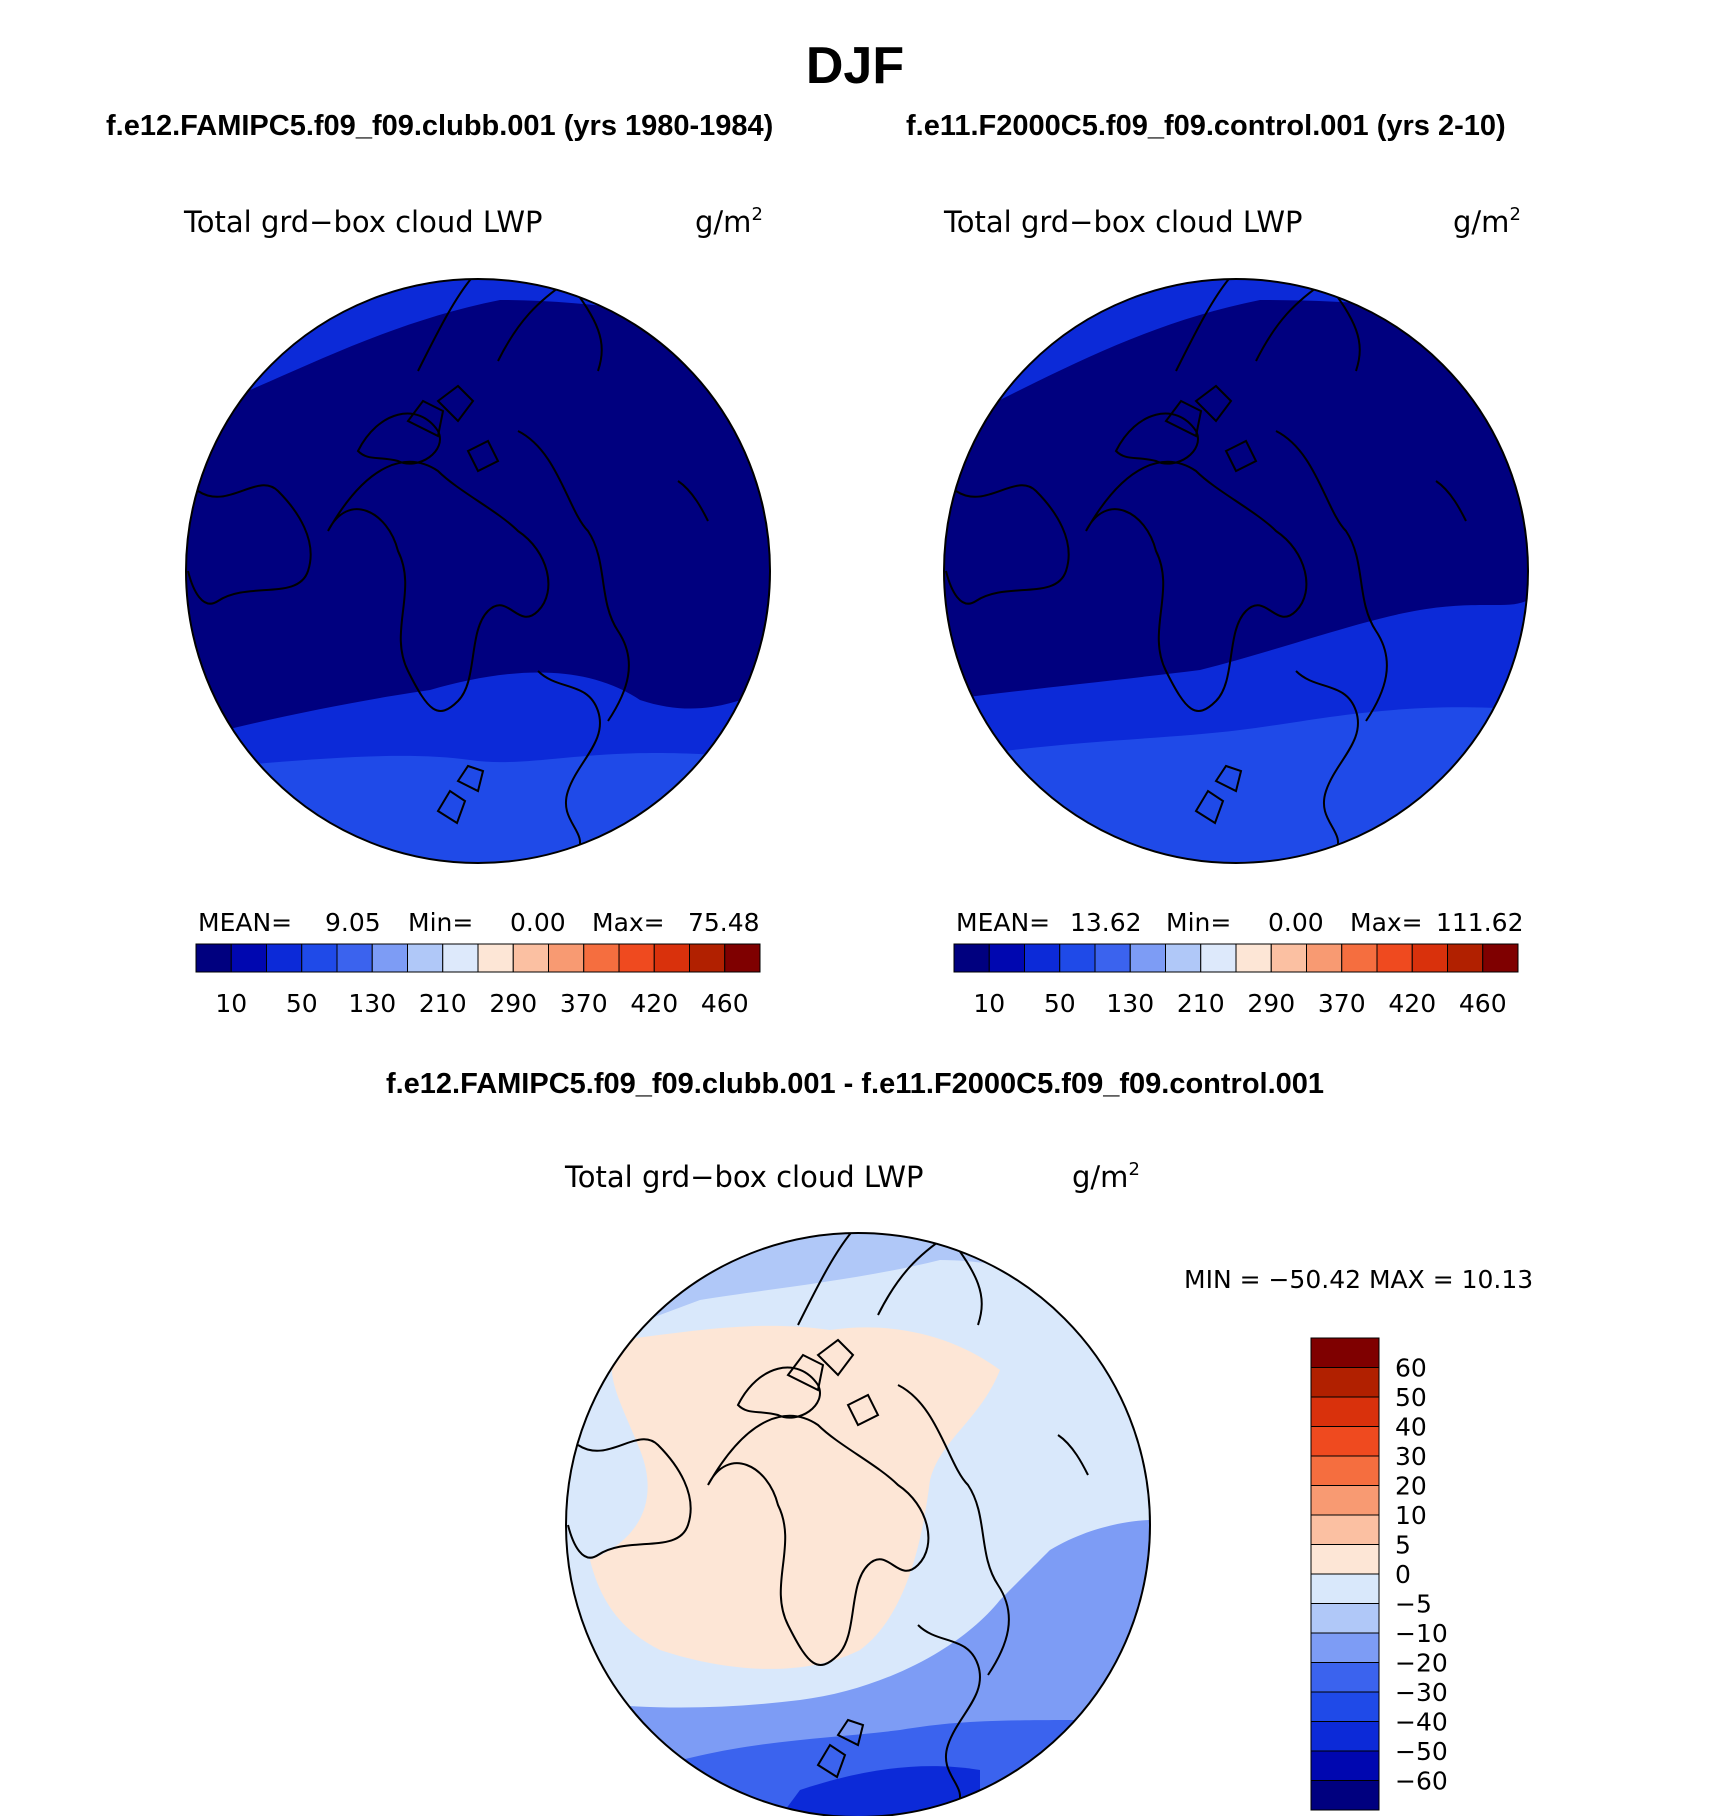  I want to click on right-max-value: 111.62, so click(1479, 922).